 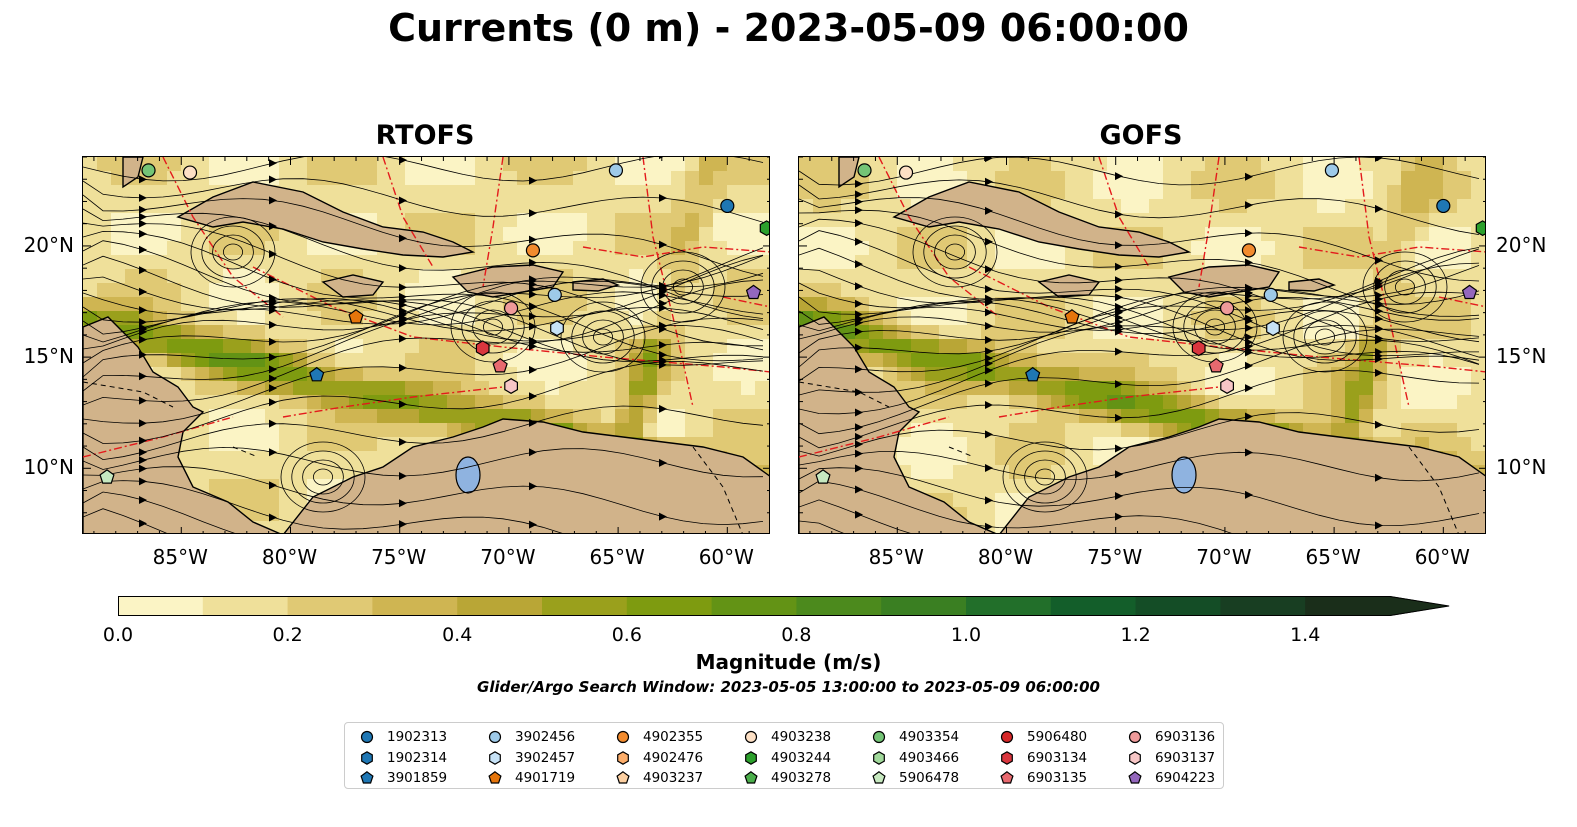 What do you see at coordinates (545, 737) in the screenshot?
I see `legend-label: 3902456` at bounding box center [545, 737].